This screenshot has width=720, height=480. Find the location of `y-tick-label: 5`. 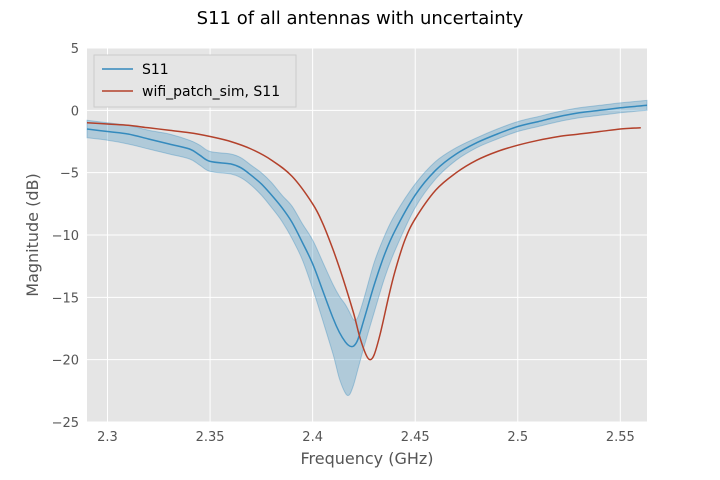

y-tick-label: 5 is located at coordinates (75, 49).